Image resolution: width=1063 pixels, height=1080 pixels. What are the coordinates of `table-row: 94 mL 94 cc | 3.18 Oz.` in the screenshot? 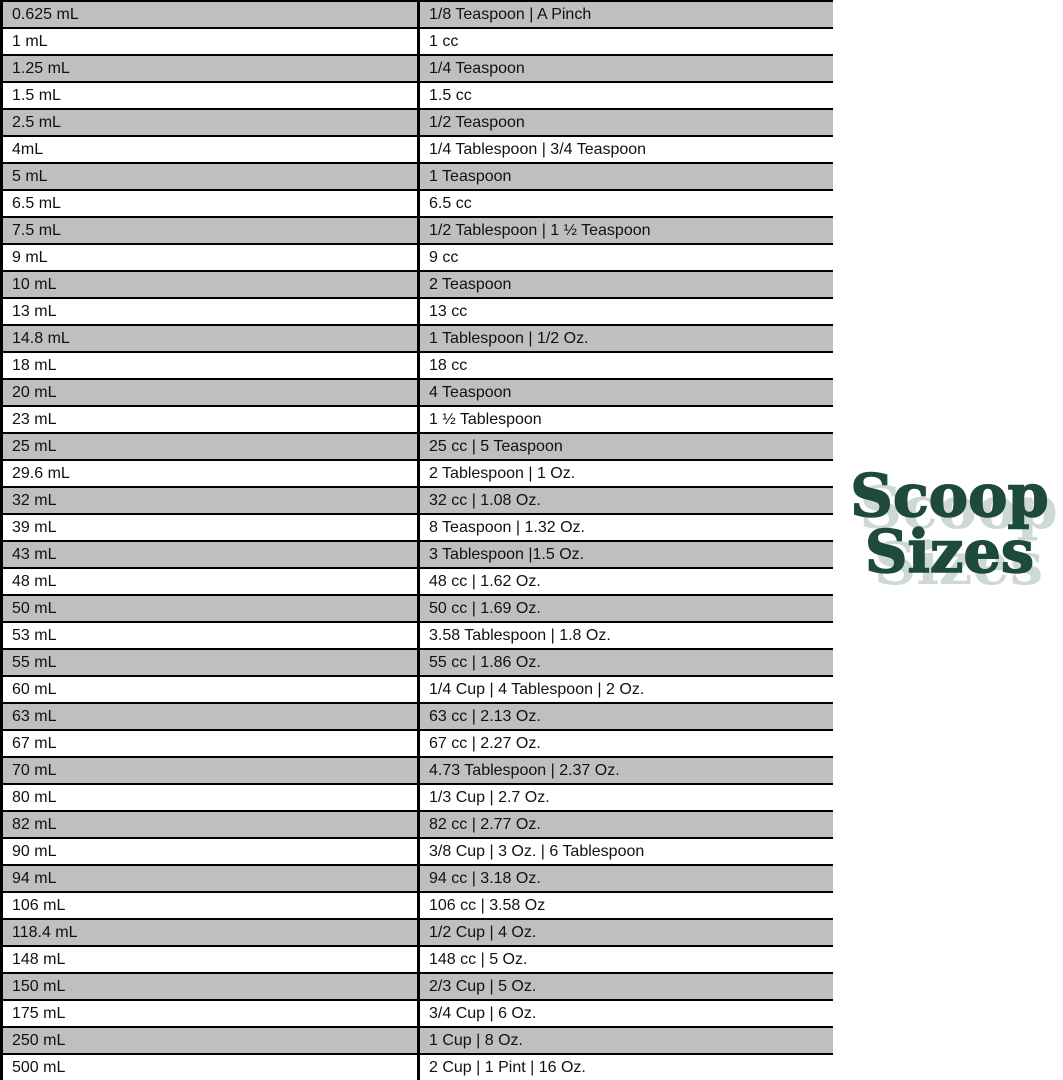 It's located at (416, 878).